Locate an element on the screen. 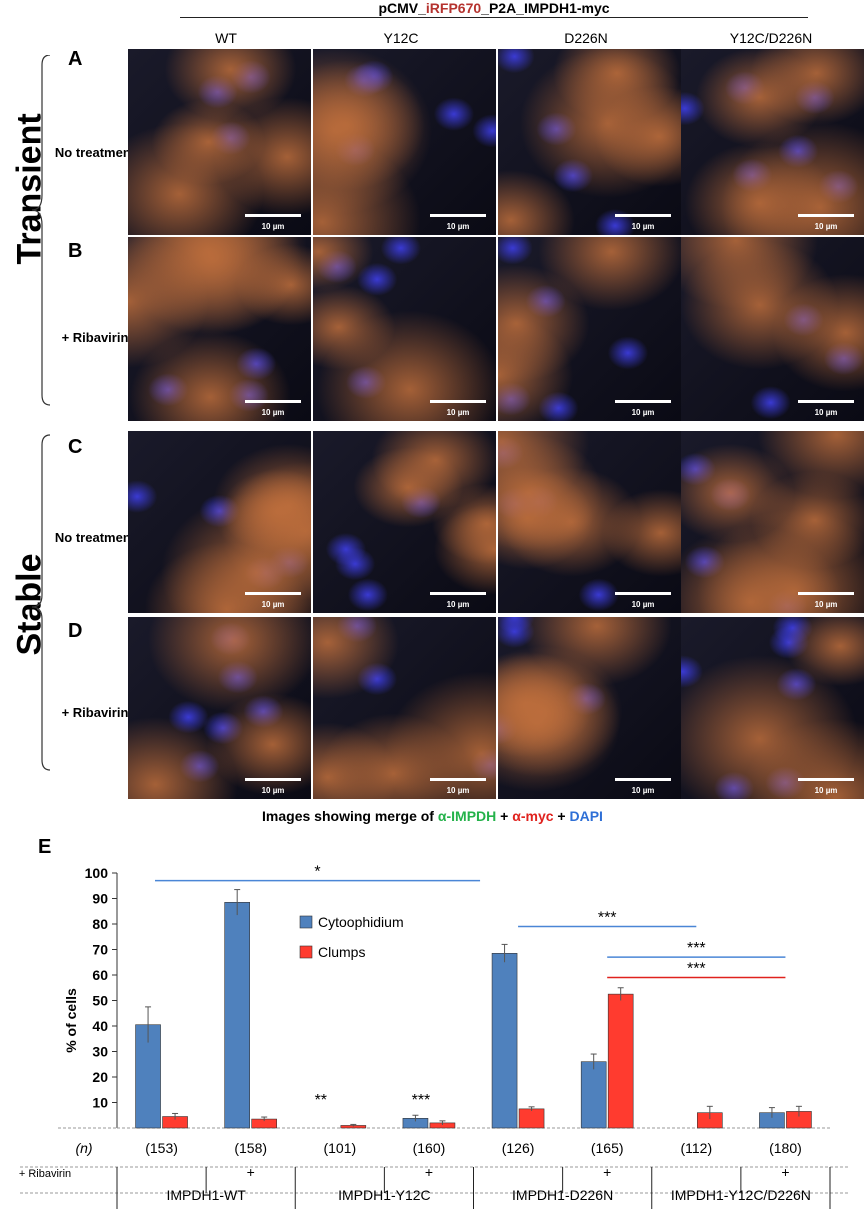 Image resolution: width=865 pixels, height=1209 pixels. legend-swatch-clumps is located at coordinates (306, 952).